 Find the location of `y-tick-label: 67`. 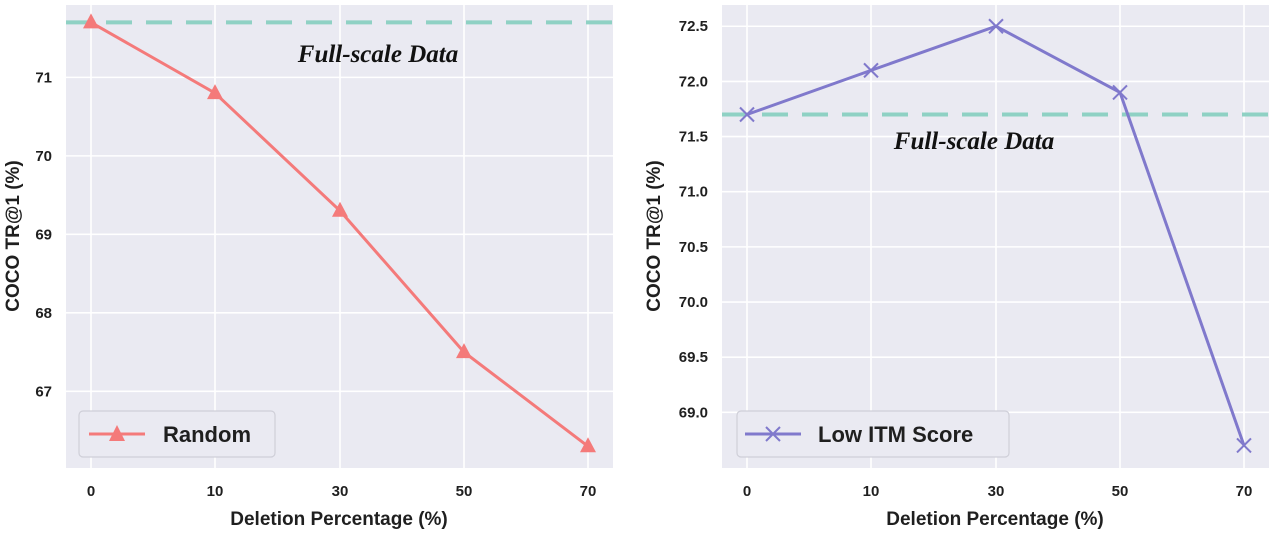

y-tick-label: 67 is located at coordinates (43, 391).